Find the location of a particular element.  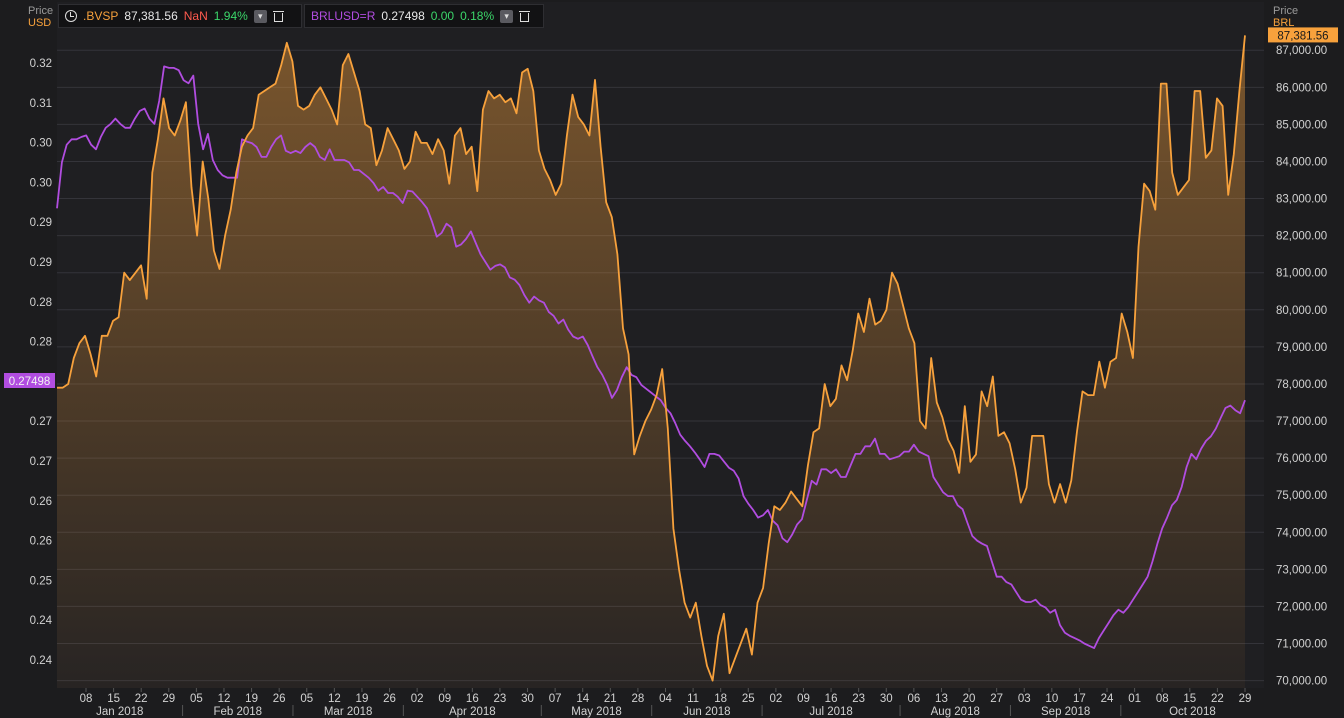

right-tick-label: 75,000.00 is located at coordinates (1301, 496).